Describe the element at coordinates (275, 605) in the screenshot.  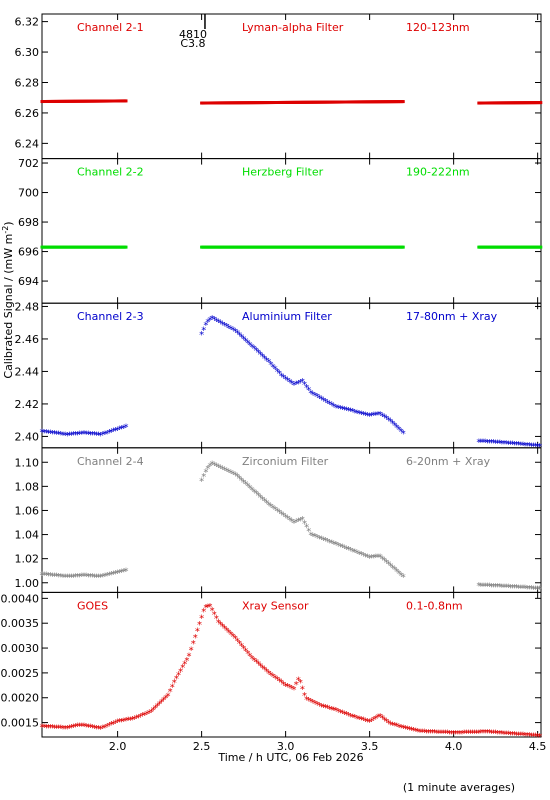
I see `filter-label: Xray Sensor` at that location.